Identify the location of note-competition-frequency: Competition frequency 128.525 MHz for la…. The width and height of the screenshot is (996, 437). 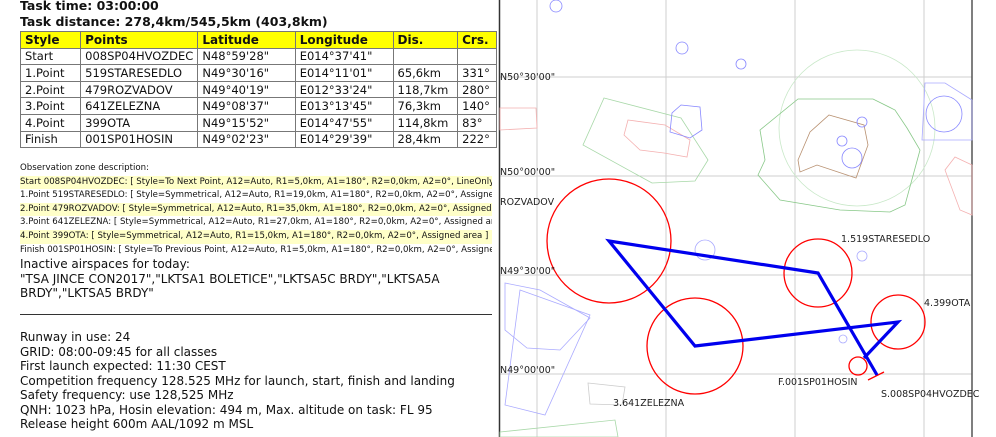
(237, 380).